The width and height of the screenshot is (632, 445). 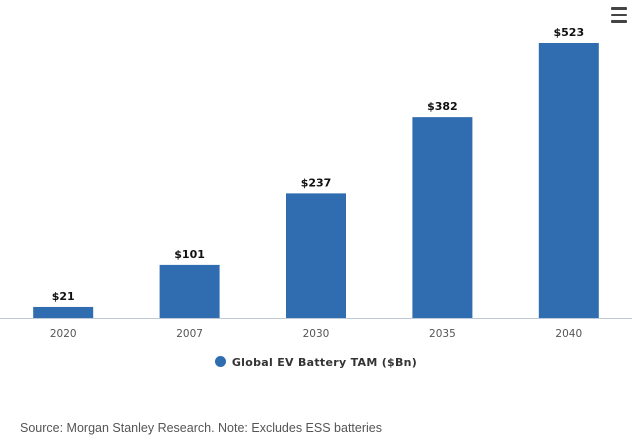 I want to click on data-label-2030: $237, so click(x=316, y=182).